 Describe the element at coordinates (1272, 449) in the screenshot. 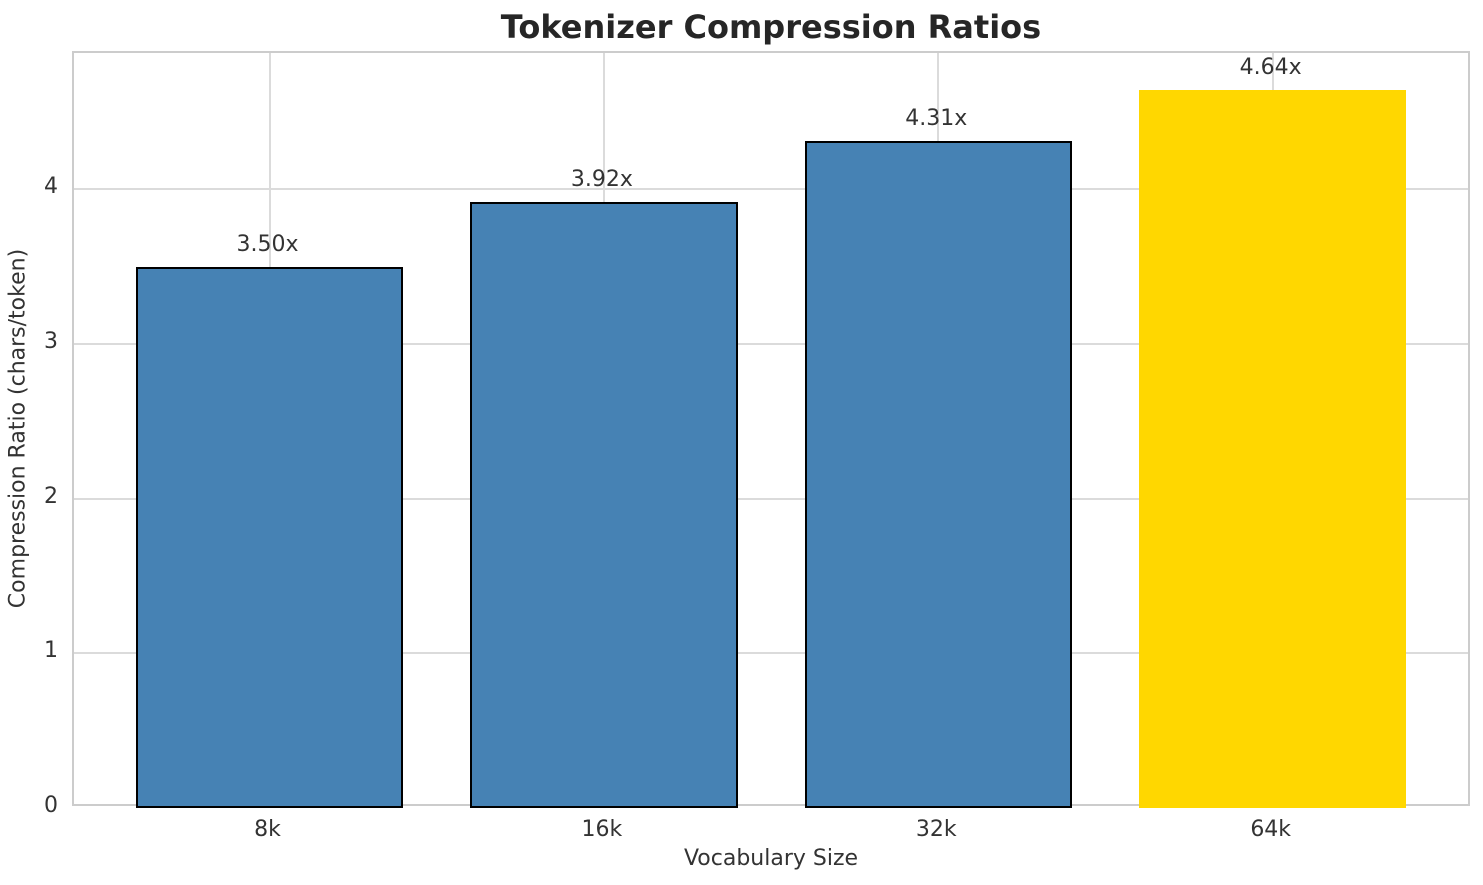

I see `bar-64k` at that location.